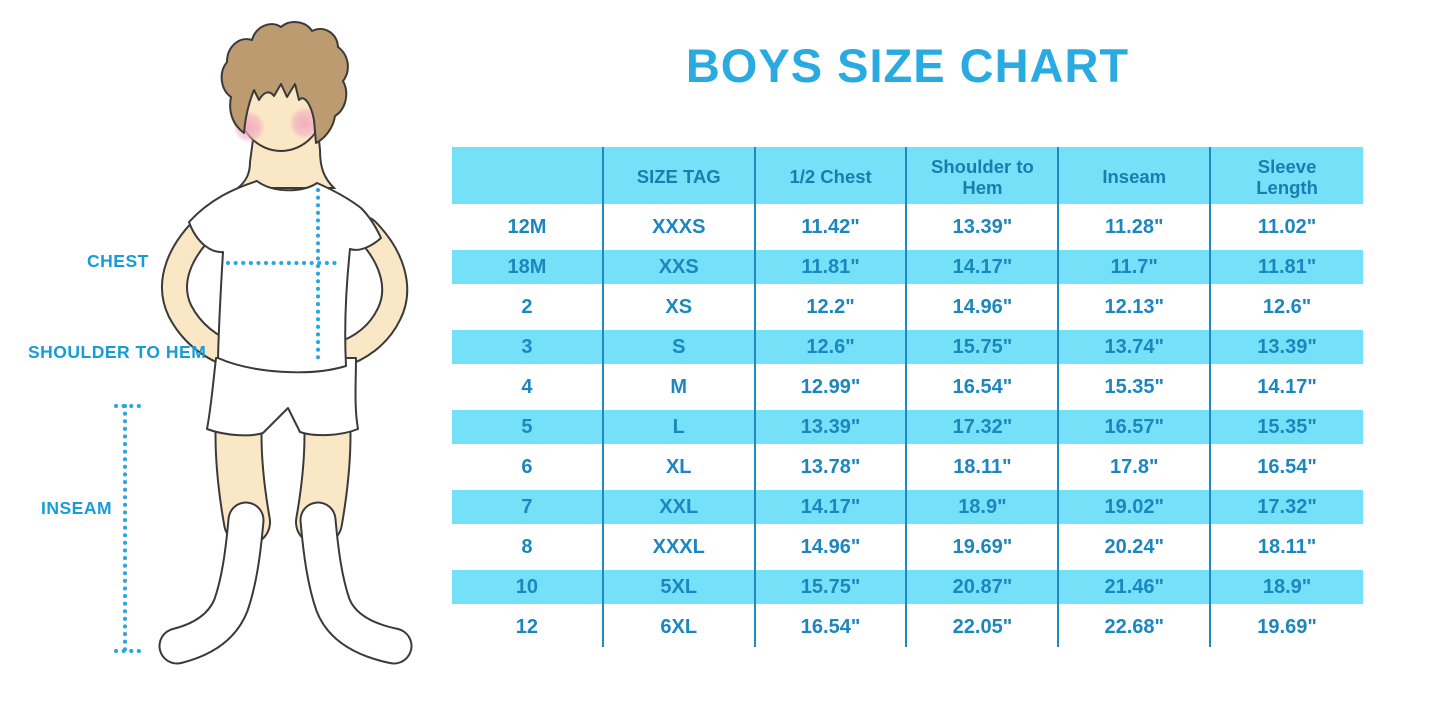 The height and width of the screenshot is (723, 1445). Describe the element at coordinates (1135, 177) in the screenshot. I see `column-header: Inseam` at that location.